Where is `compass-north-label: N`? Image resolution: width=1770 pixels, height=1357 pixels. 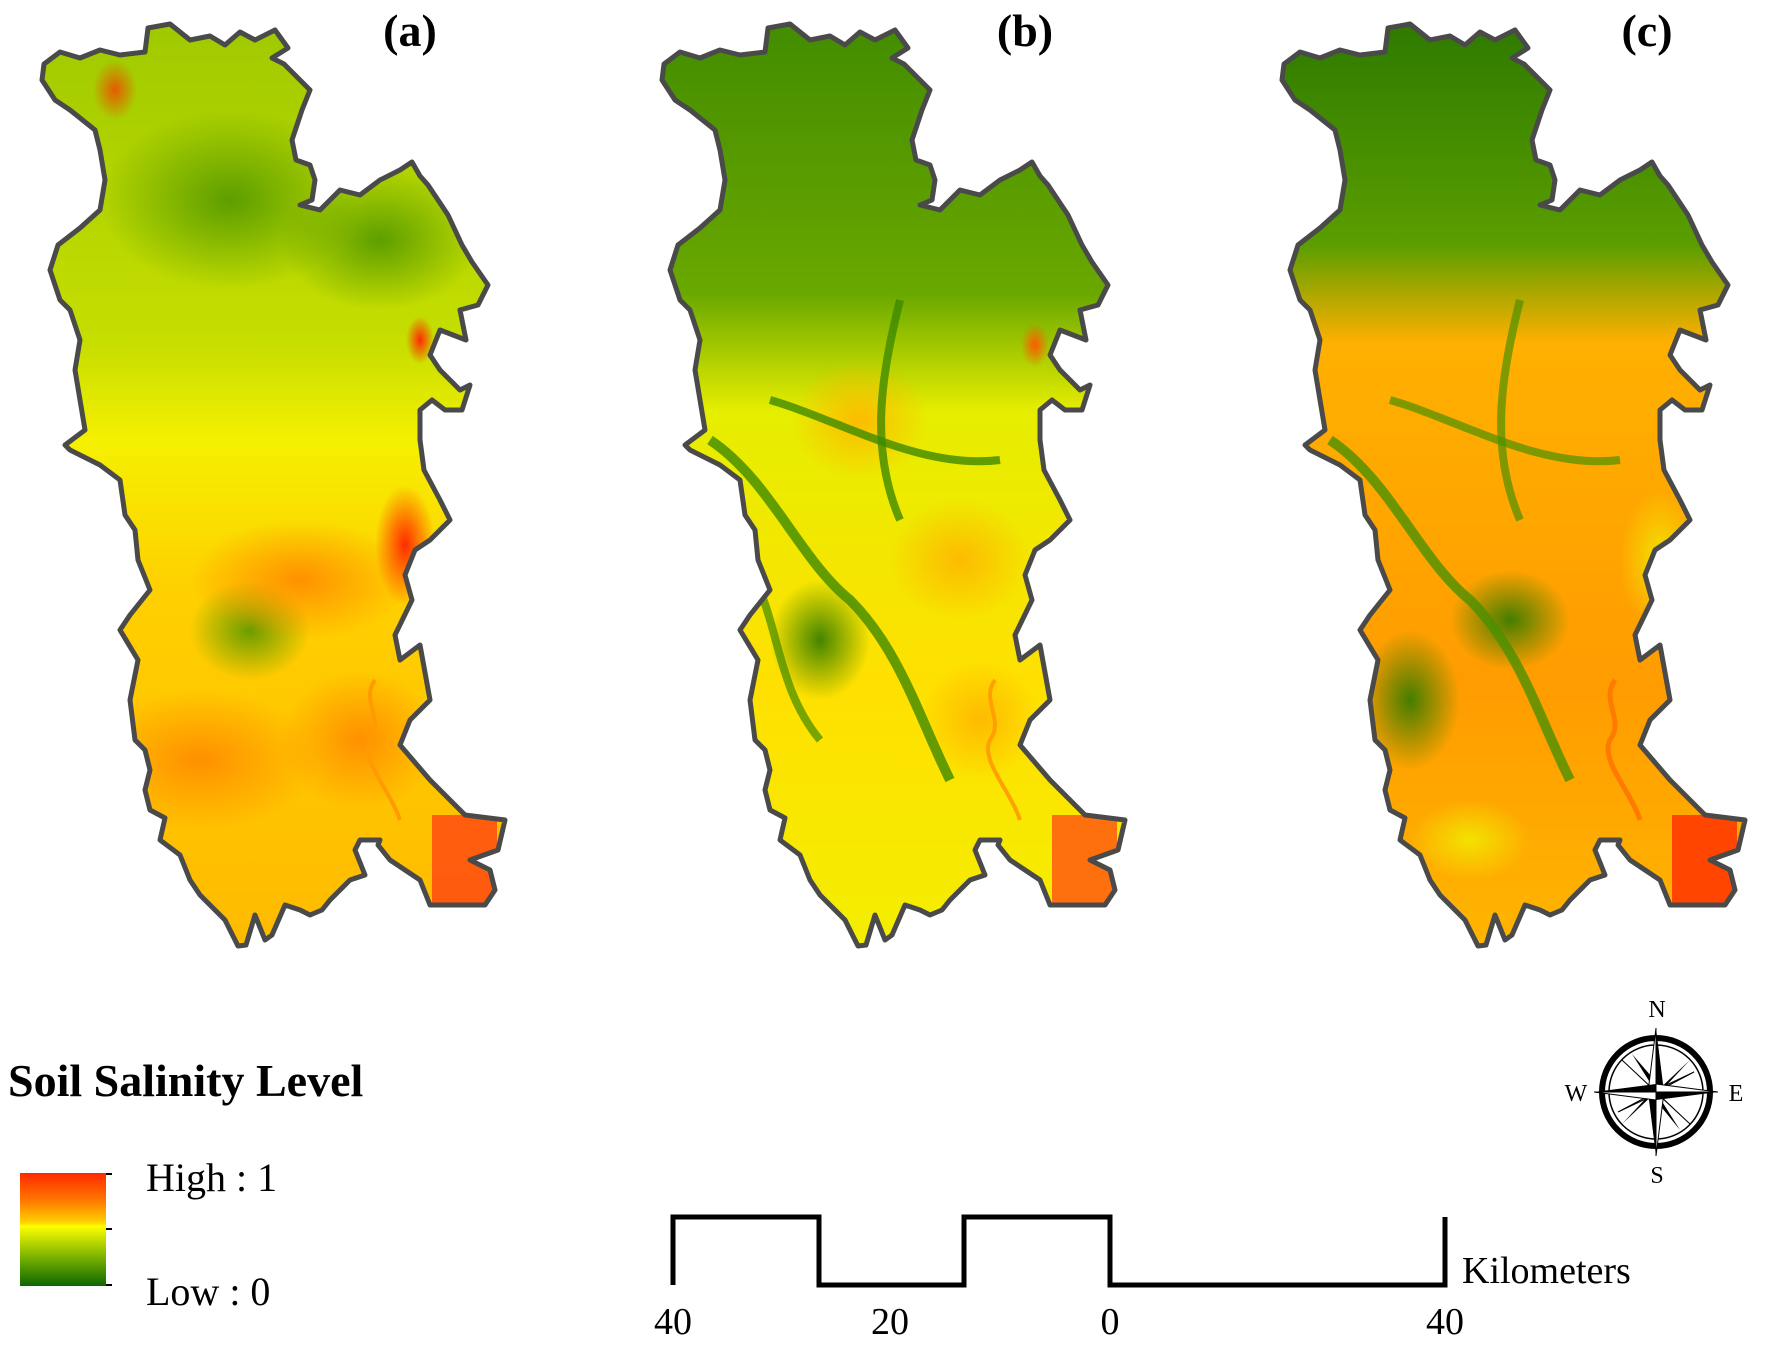
compass-north-label: N is located at coordinates (1657, 1010).